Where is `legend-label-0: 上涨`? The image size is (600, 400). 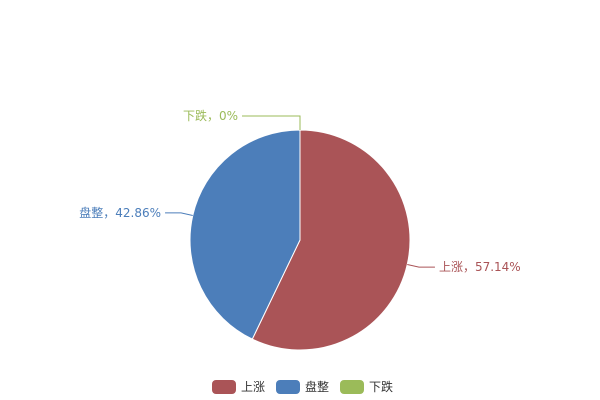
legend-label-0: 上涨 is located at coordinates (253, 386).